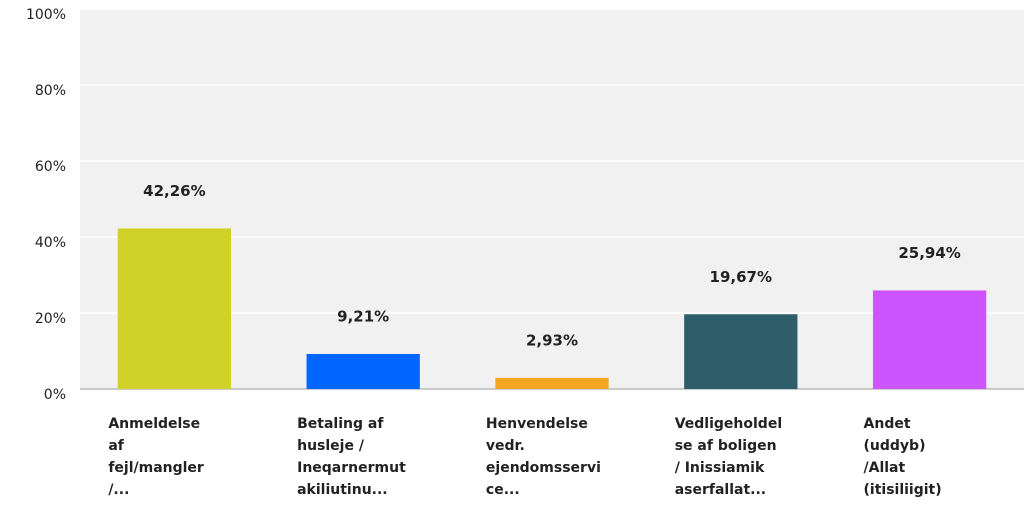 The width and height of the screenshot is (1024, 514). Describe the element at coordinates (50, 91) in the screenshot. I see `y-tick-label: 80%` at that location.